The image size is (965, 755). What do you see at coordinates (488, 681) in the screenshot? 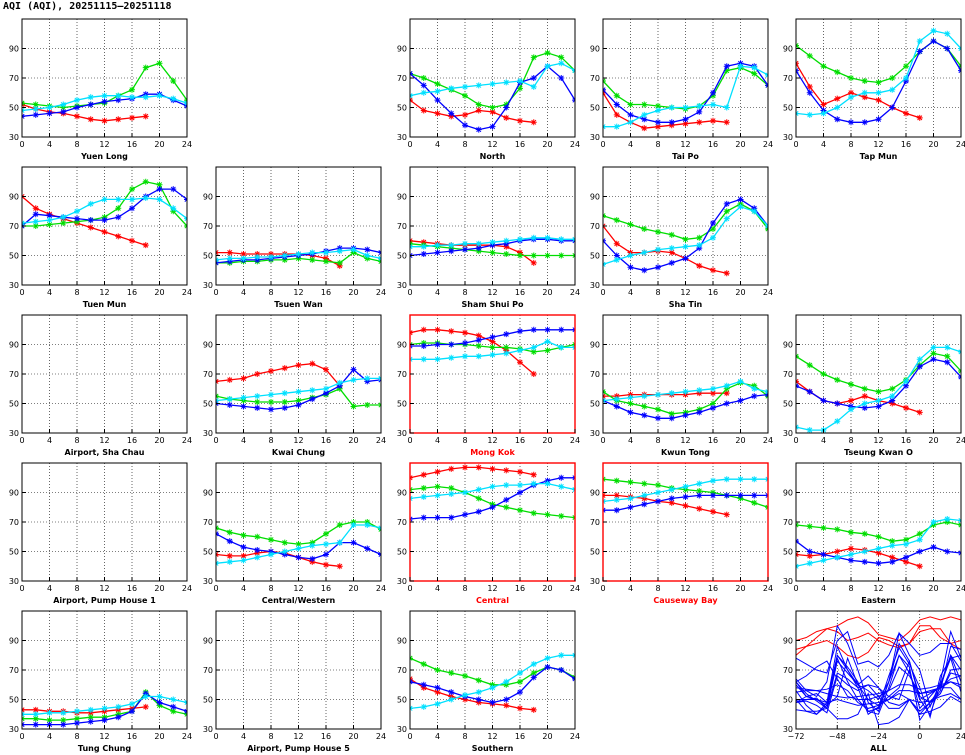
I see `chart-panel-southern: 0 4 8 12 16 20 24 30 50 70 90 Southern` at bounding box center [488, 681].